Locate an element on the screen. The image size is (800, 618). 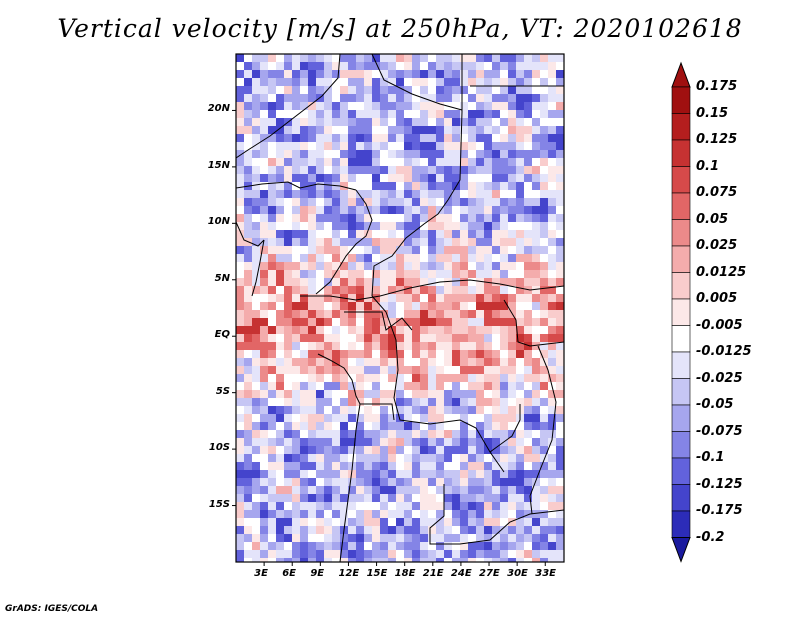
colorbar-level-label: -0.075 is located at coordinates (719, 431).